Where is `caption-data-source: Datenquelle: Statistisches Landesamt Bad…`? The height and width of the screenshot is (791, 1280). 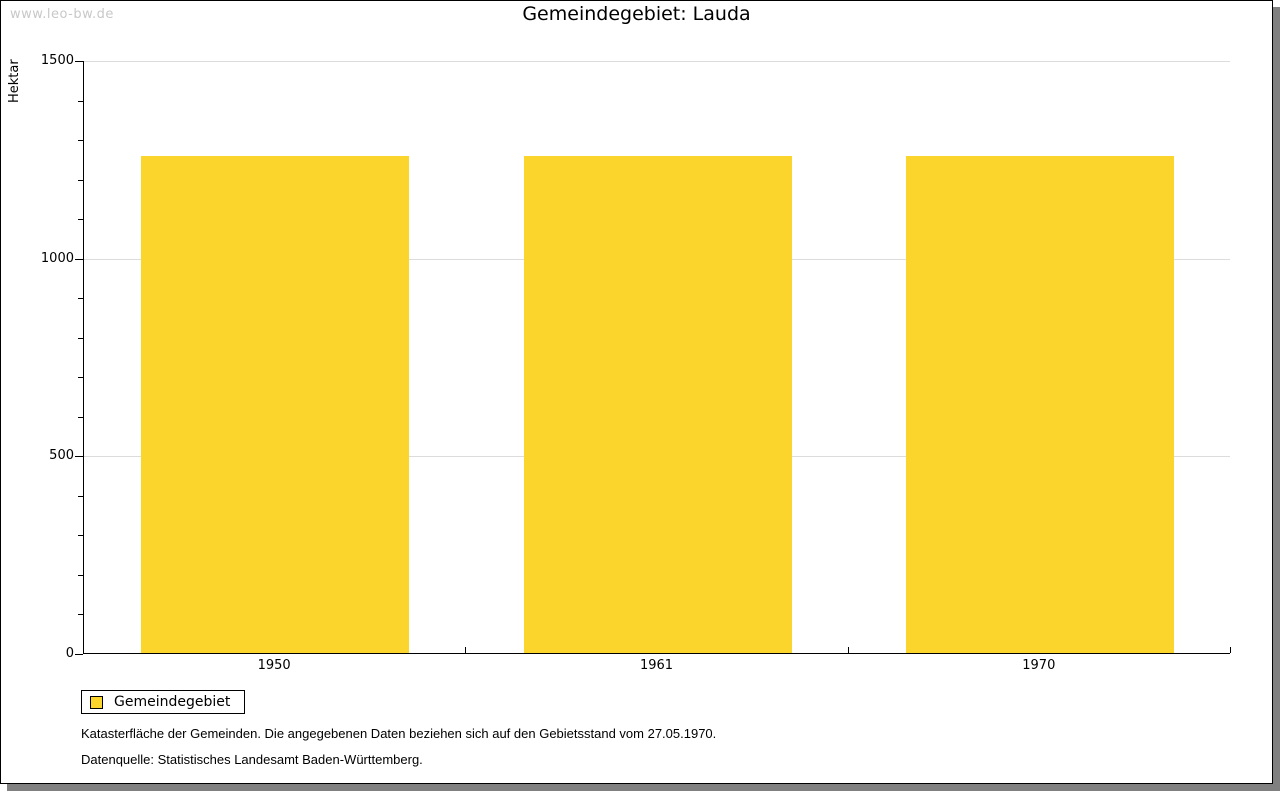 caption-data-source: Datenquelle: Statistisches Landesamt Bad… is located at coordinates (252, 759).